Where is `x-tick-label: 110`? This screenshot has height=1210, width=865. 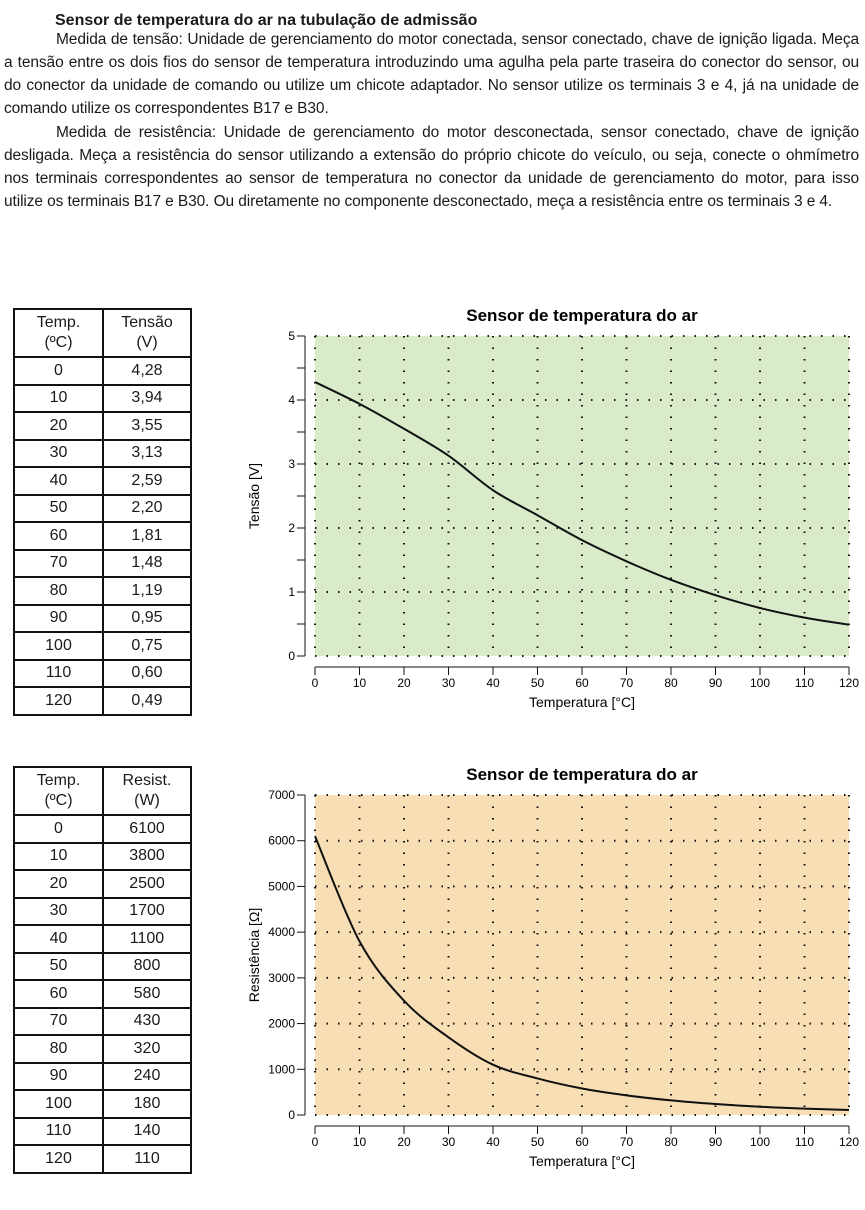
x-tick-label: 110 is located at coordinates (804, 683).